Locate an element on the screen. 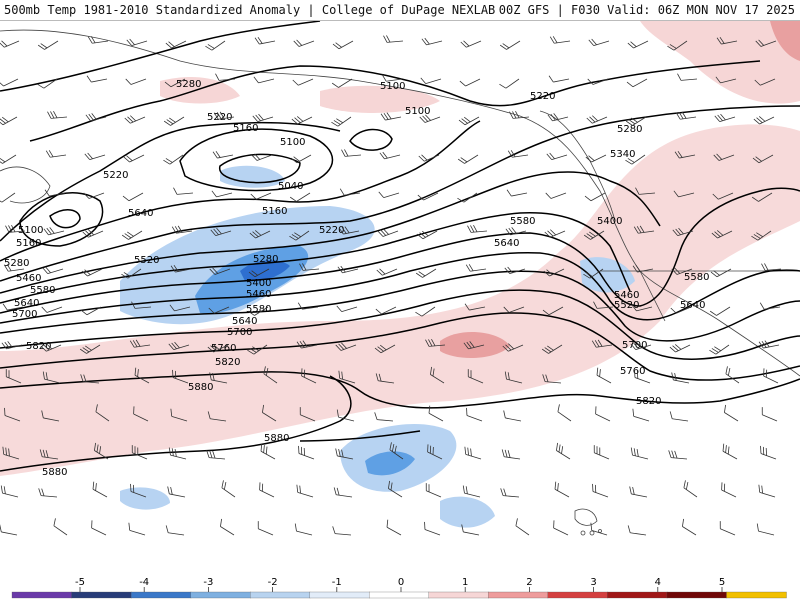 The height and width of the screenshot is (600, 800). legend-tick-label: 0 is located at coordinates (401, 582).